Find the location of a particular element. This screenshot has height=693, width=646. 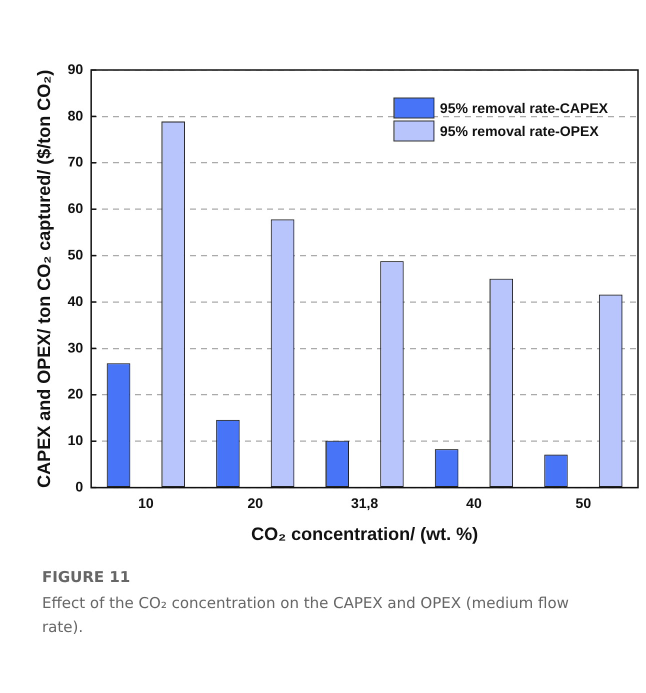

y-tick-label: 30 is located at coordinates (76, 347).